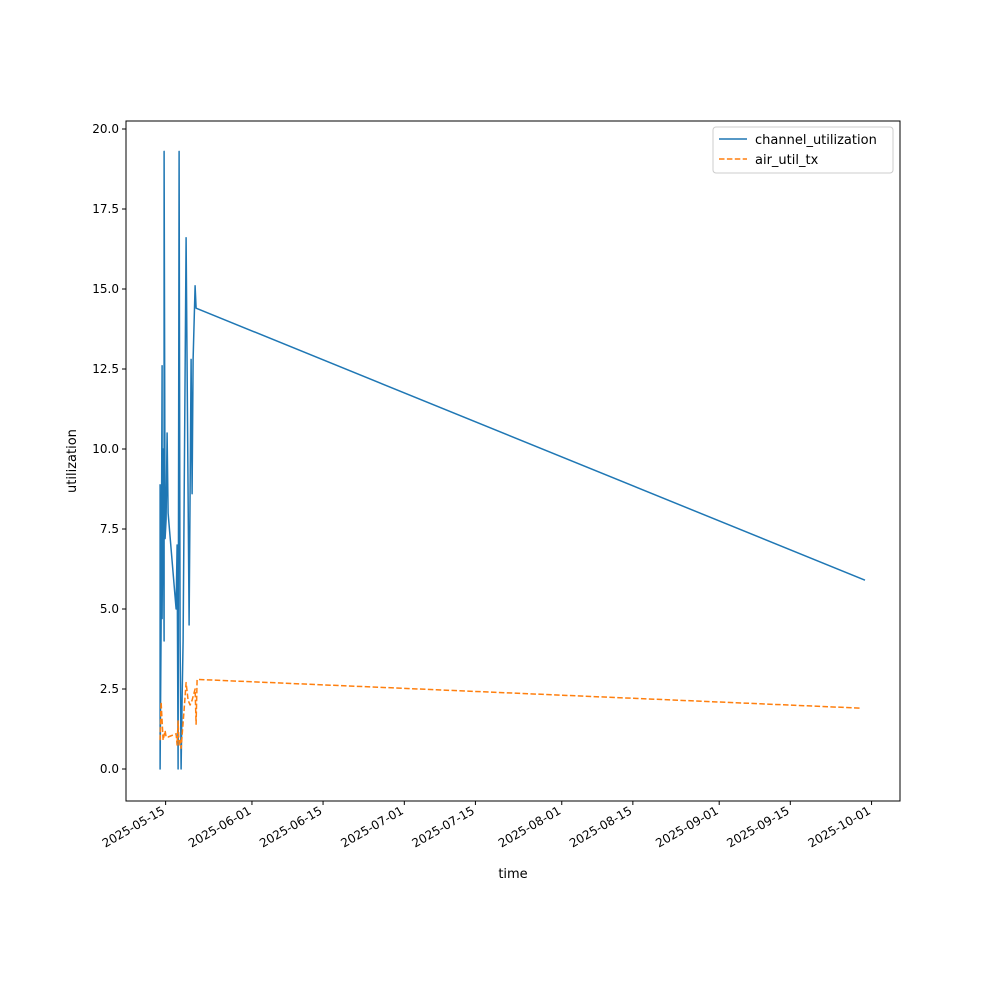 This screenshot has height=1000, width=1000. Describe the element at coordinates (109, 529) in the screenshot. I see `y-tick-label: 7.5` at that location.